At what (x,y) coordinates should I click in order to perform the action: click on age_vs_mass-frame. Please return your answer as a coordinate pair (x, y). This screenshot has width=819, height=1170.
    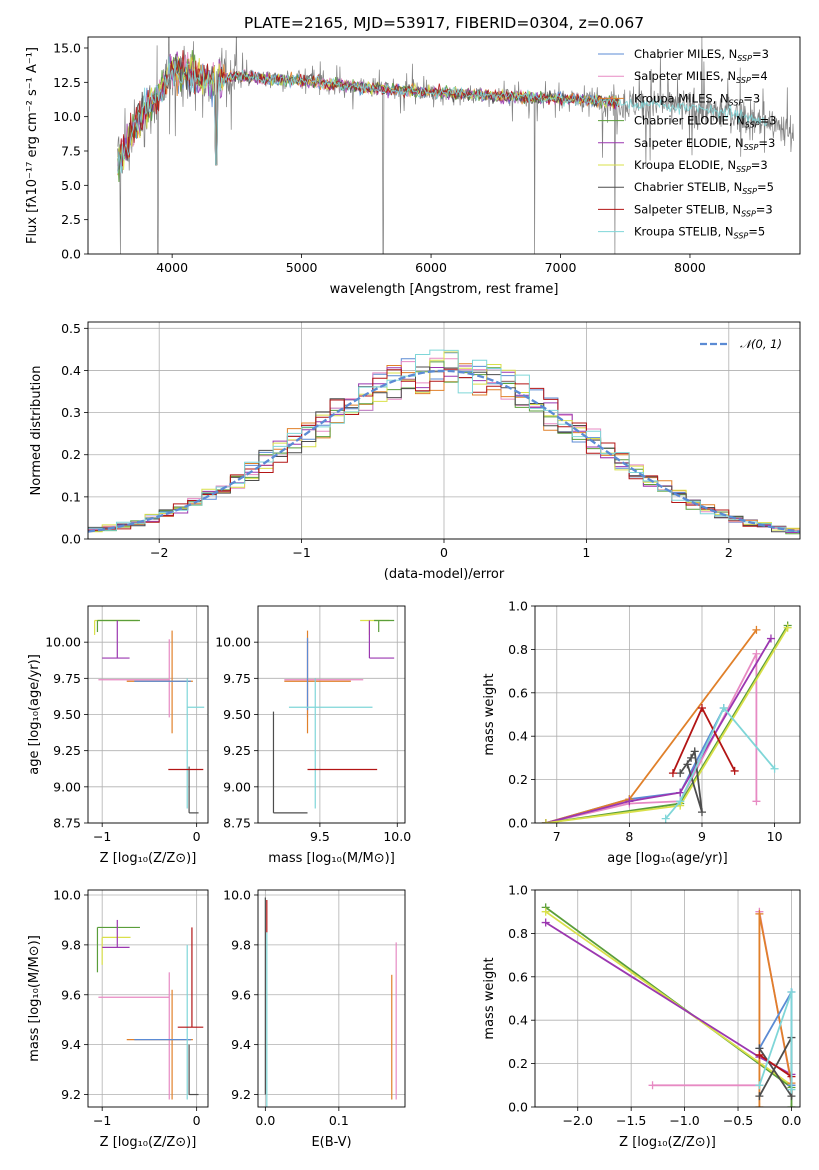
    Looking at the image, I should click on (331, 714).